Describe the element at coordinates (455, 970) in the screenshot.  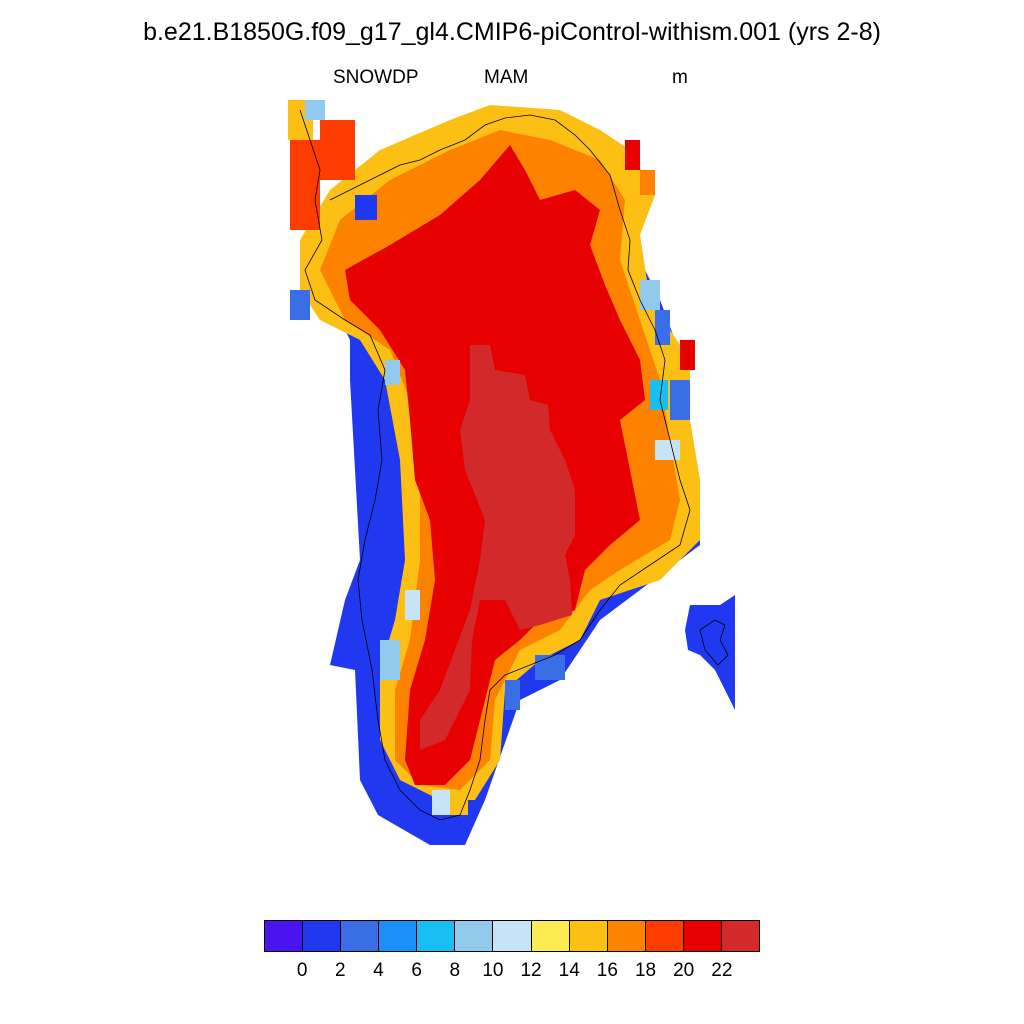
I see `colorbar-tick-label: 8` at that location.